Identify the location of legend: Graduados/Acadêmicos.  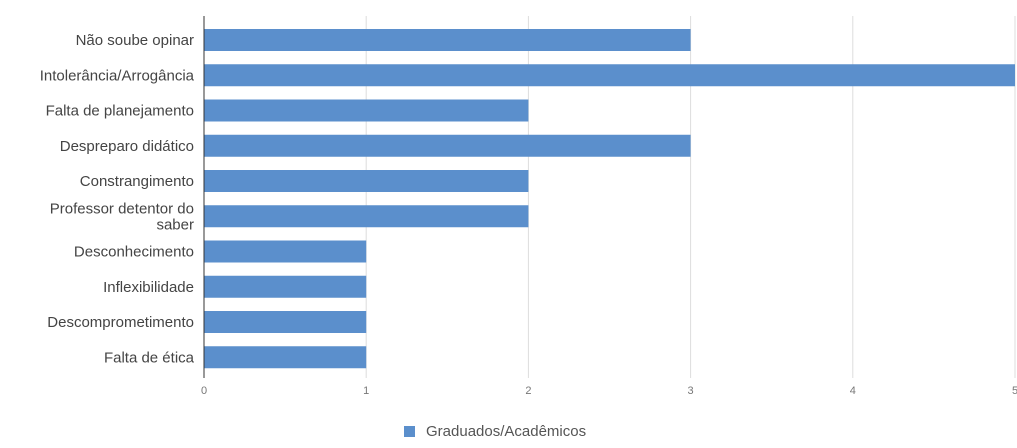
(495, 431).